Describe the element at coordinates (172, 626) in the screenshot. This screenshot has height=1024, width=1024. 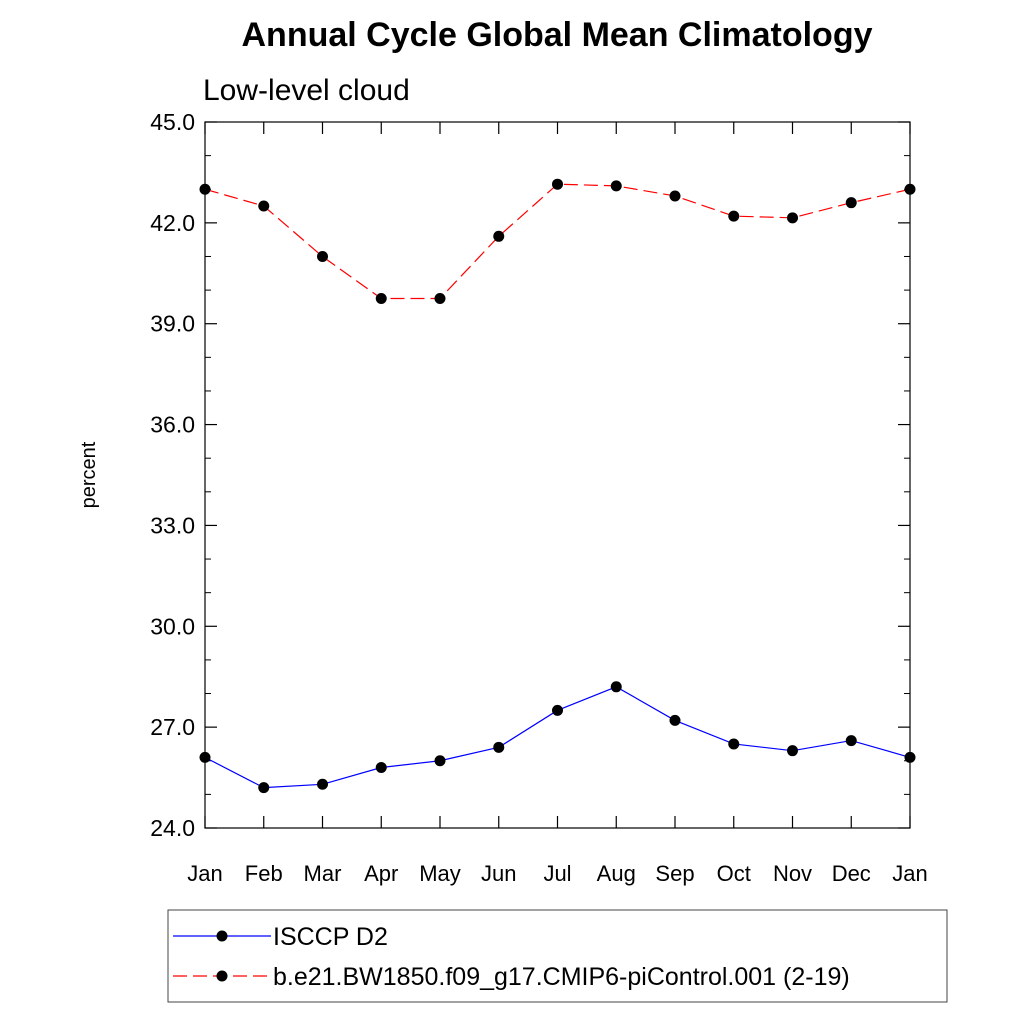
I see `y-tick-label: 30.0` at that location.